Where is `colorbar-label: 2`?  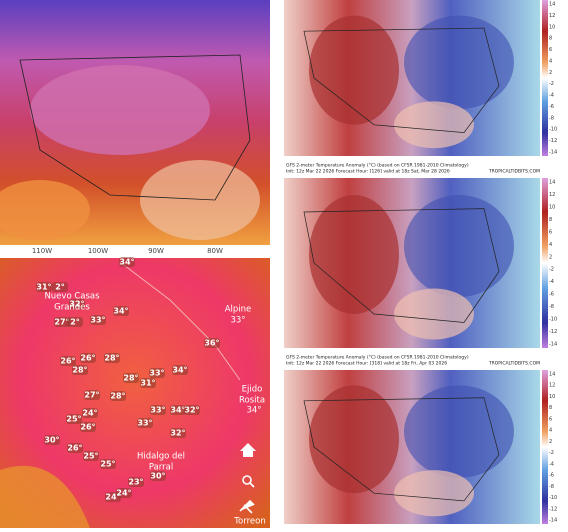 colorbar-label: 2 is located at coordinates (550, 442).